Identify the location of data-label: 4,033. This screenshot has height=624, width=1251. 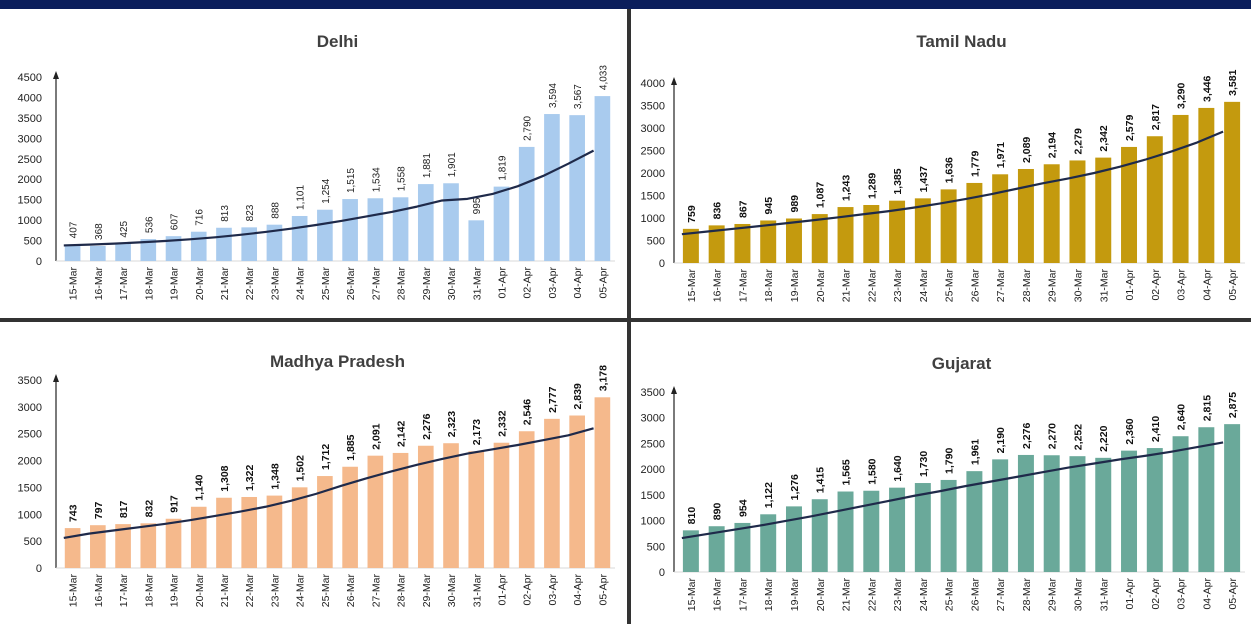
(603, 77).